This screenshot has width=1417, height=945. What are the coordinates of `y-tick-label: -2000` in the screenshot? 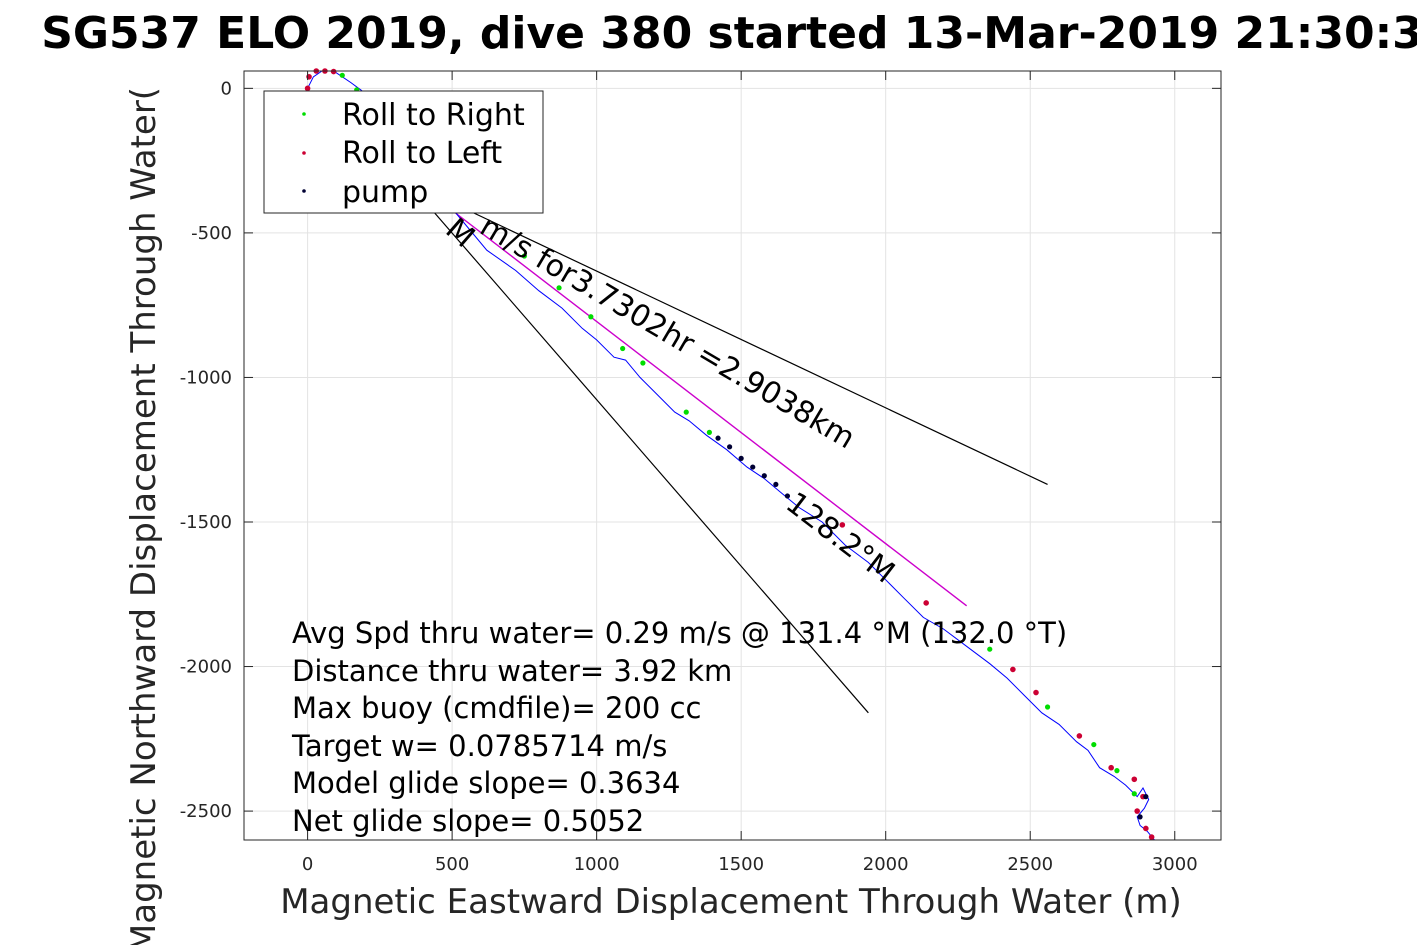 It's located at (206, 667).